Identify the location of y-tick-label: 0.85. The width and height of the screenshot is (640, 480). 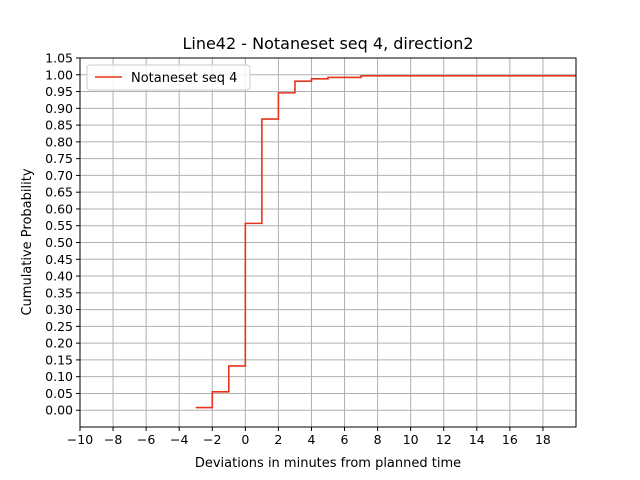
(59, 125).